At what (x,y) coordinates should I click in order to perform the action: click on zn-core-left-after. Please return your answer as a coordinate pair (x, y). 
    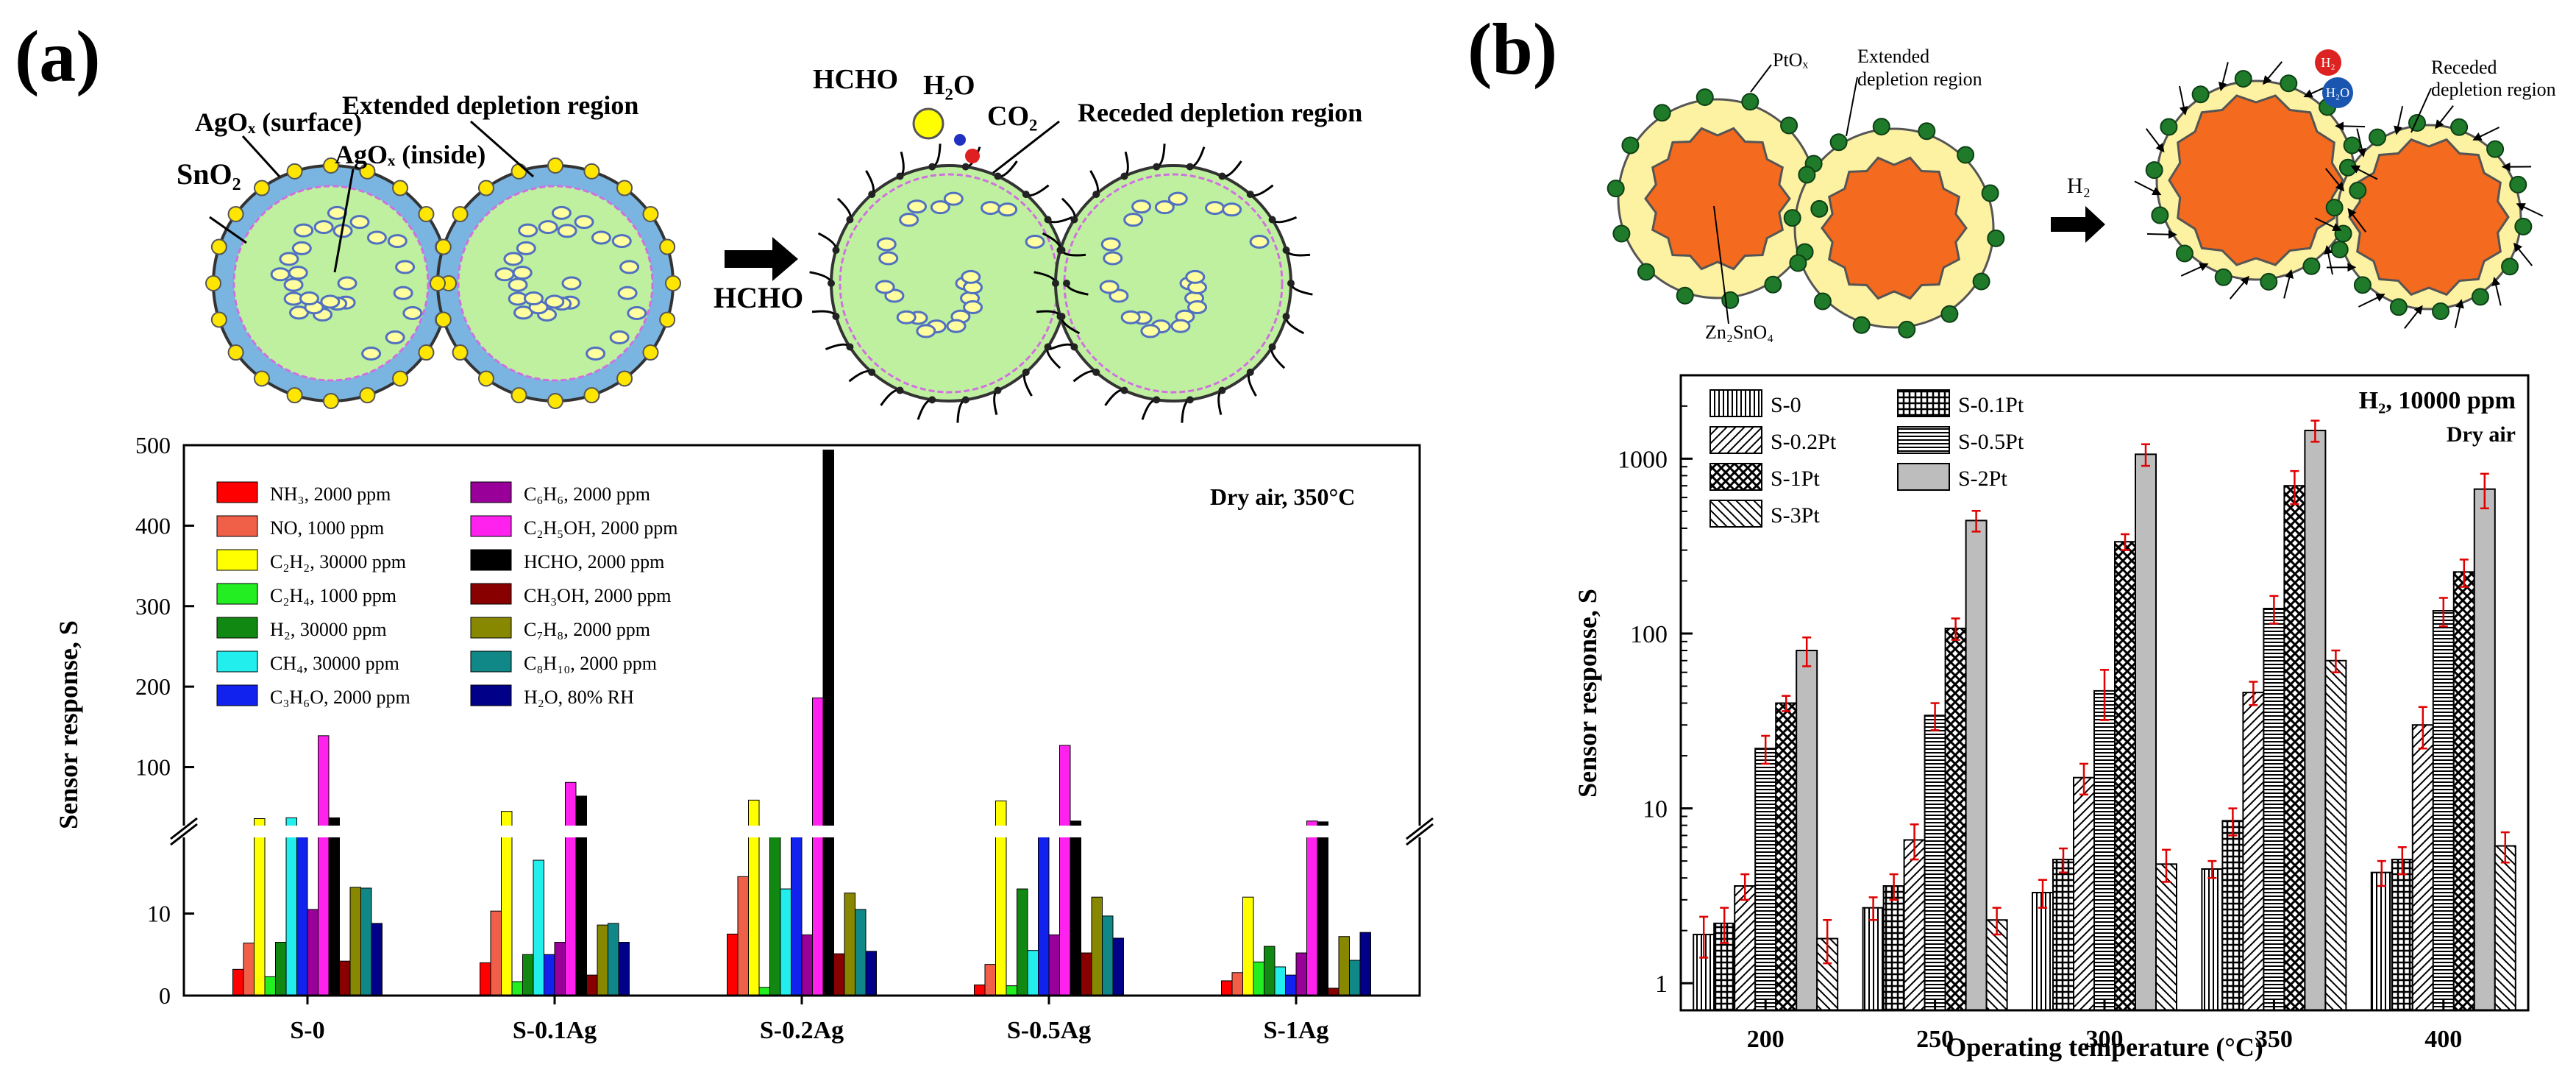
    Looking at the image, I should click on (2256, 180).